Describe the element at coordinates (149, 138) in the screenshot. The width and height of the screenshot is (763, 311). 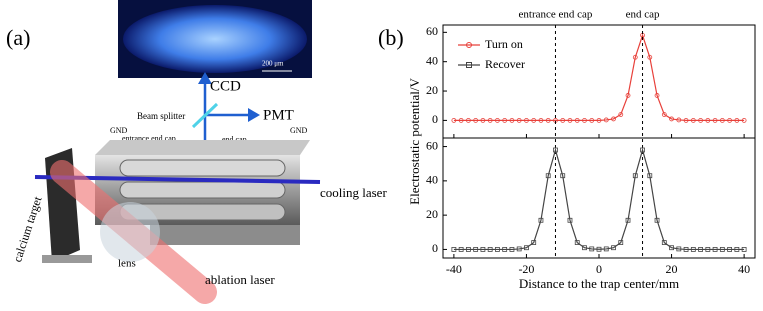
I see `entrance-end-cap-label: entrance end cap` at that location.